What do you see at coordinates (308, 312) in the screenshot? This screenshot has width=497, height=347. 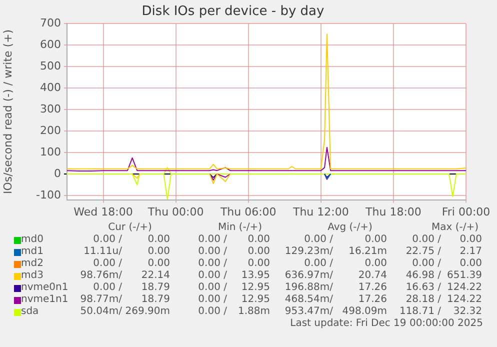 I see `text: 953.47m/` at bounding box center [308, 312].